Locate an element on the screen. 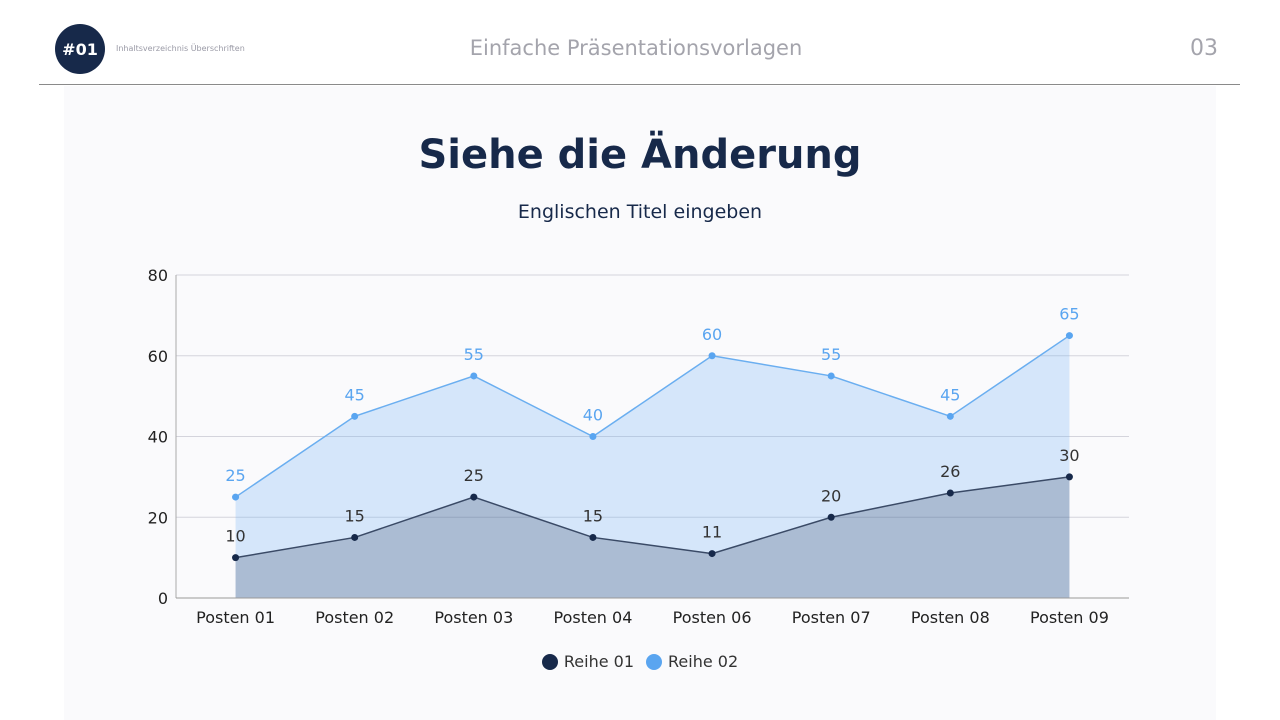 The height and width of the screenshot is (720, 1280). chart-legend: Reihe 01 Reihe 02 is located at coordinates (640, 661).